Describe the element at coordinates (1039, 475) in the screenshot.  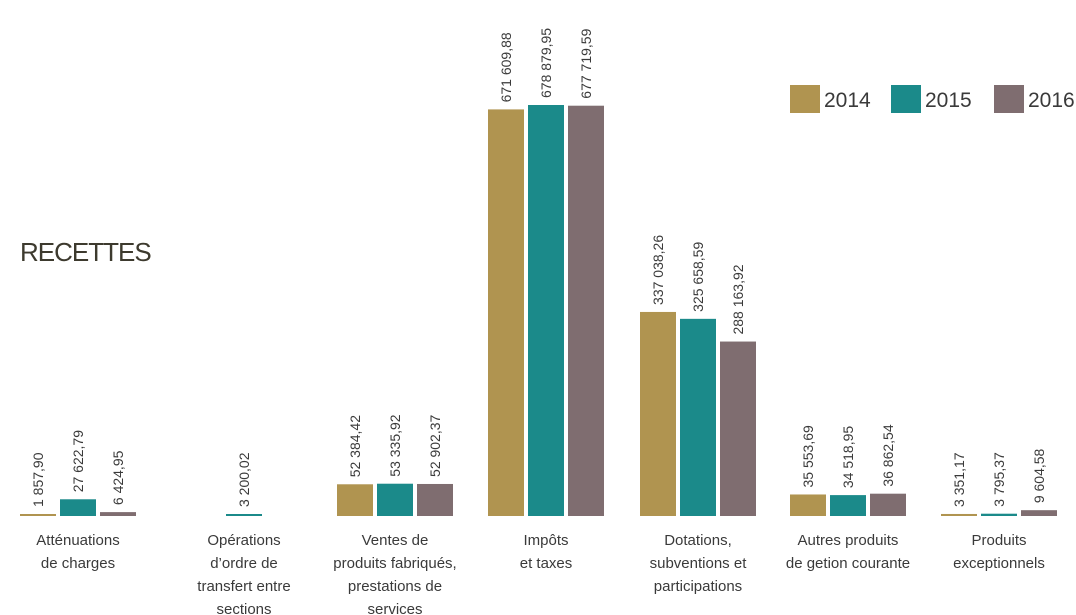
I see `value-label: 9 604,58` at that location.